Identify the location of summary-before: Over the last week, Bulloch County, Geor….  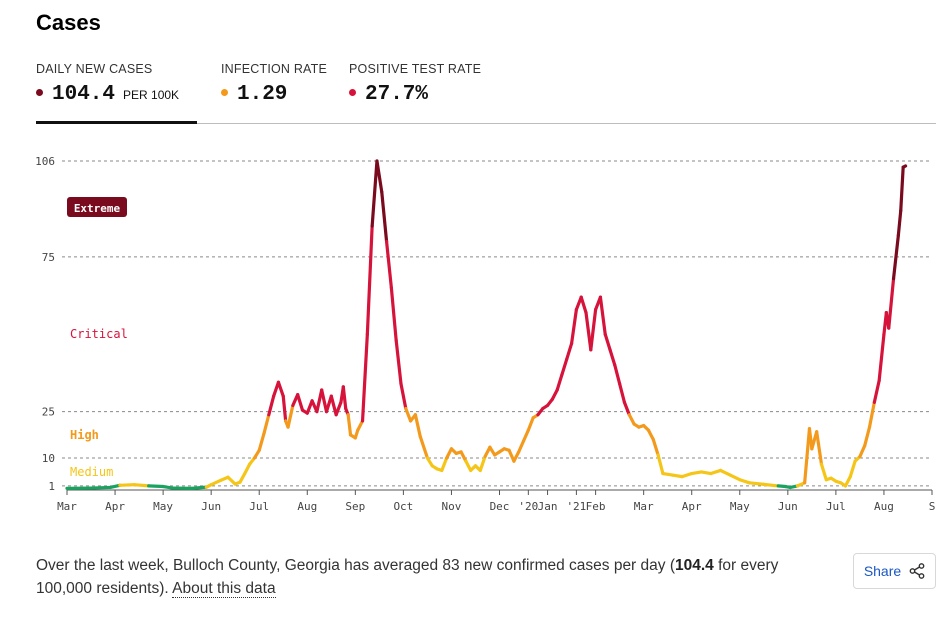
(355, 565).